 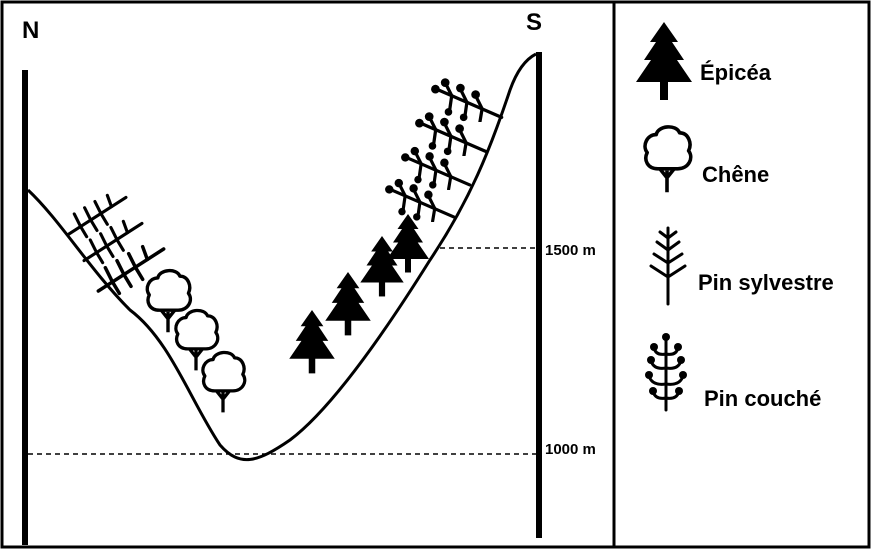 What do you see at coordinates (766, 282) in the screenshot?
I see `legend-label-scots-pine: Pin sylvestre` at bounding box center [766, 282].